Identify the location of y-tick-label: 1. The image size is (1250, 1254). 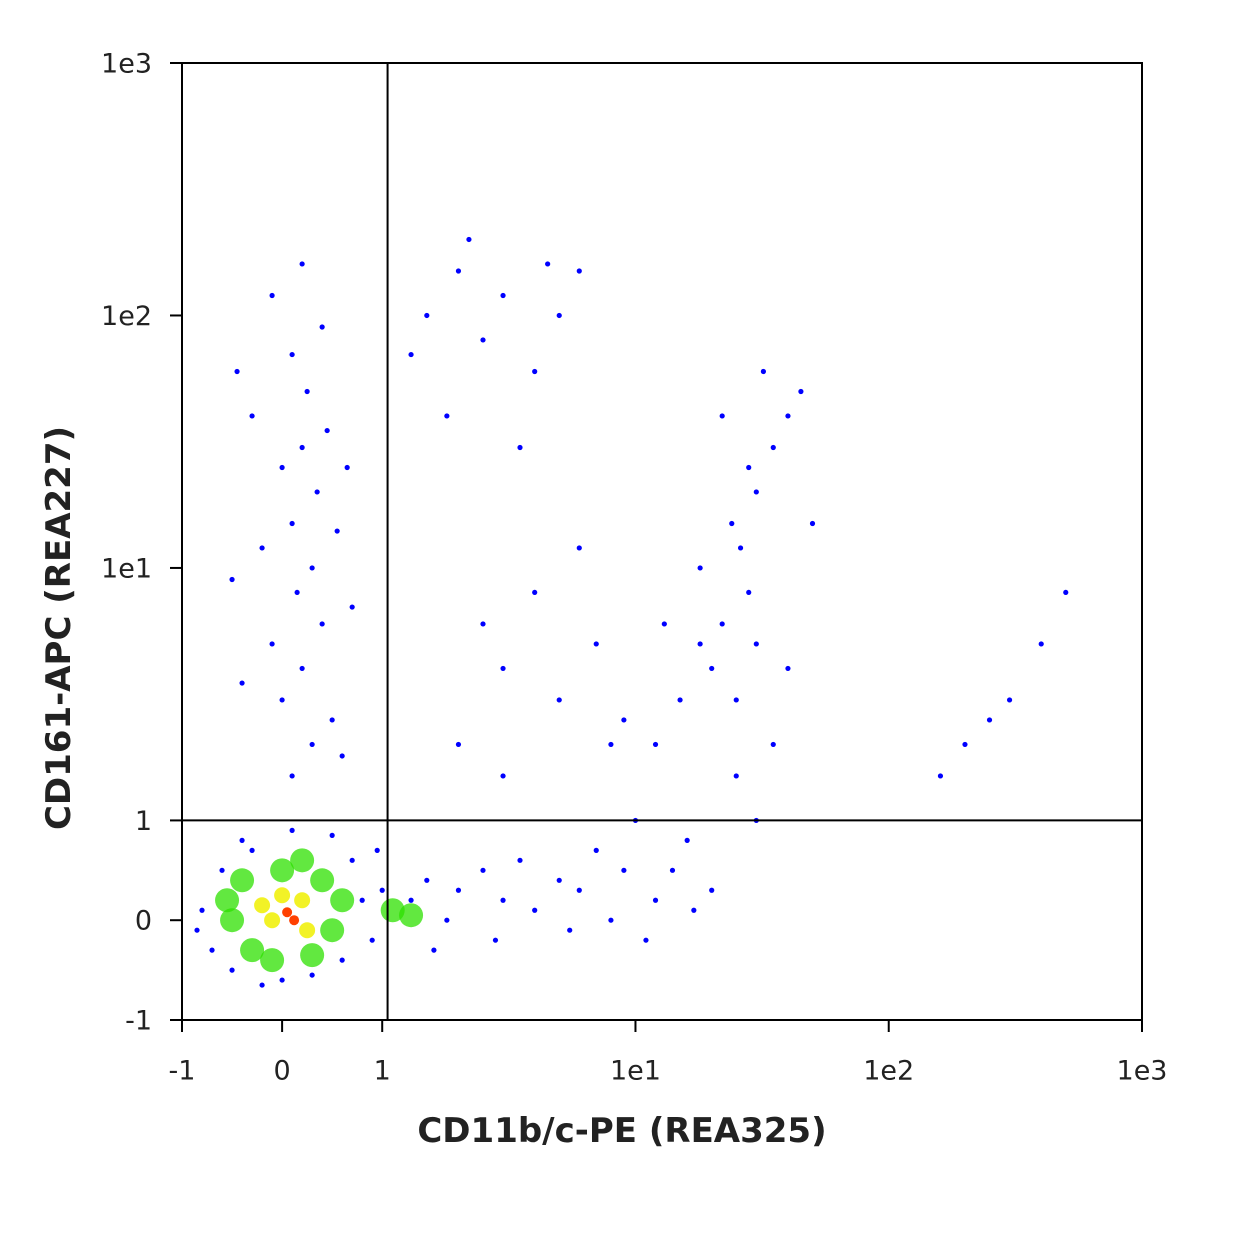
(143, 821).